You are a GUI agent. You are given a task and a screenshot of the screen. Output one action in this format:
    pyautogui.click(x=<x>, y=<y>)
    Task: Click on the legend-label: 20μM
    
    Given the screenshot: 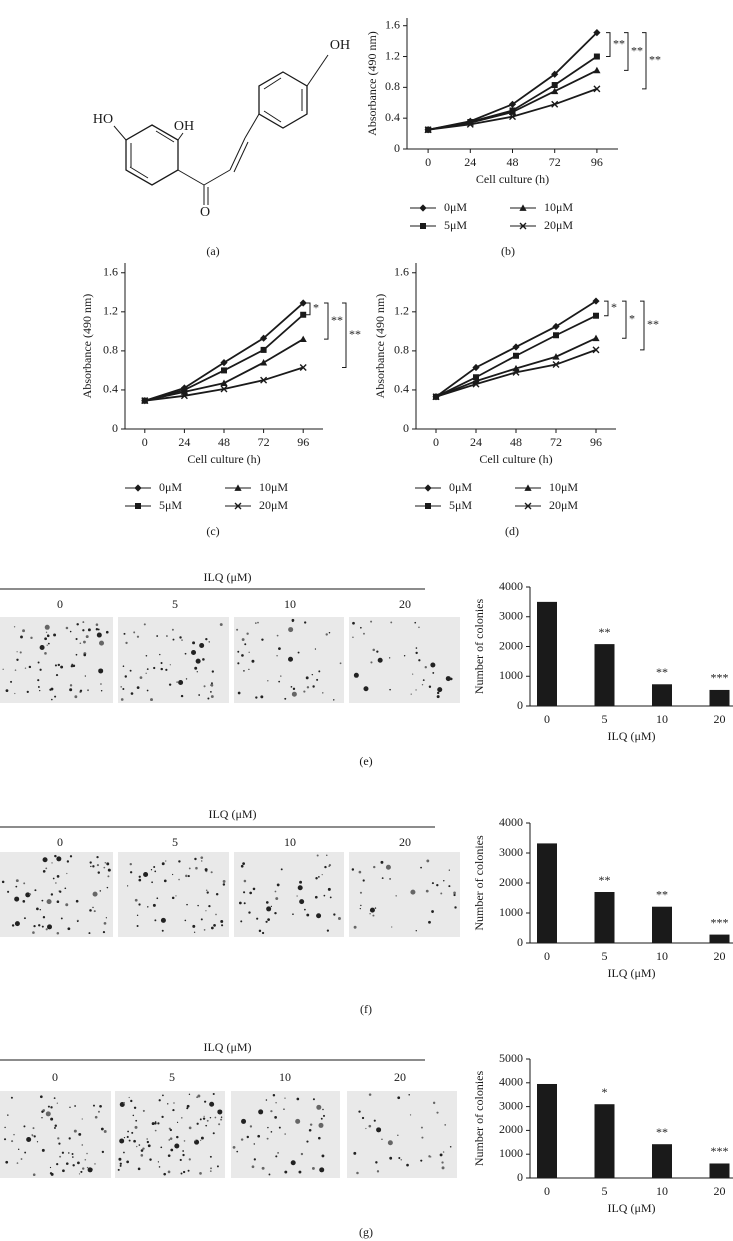 What is the action you would take?
    pyautogui.click(x=273, y=505)
    